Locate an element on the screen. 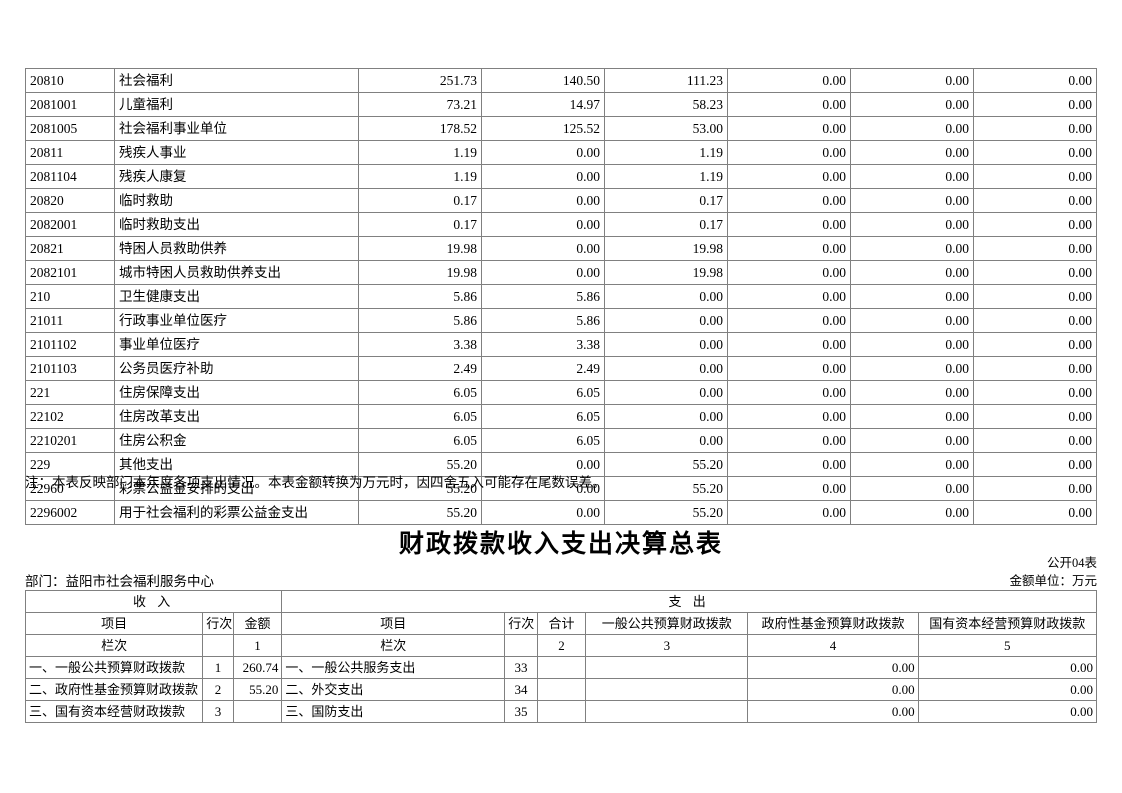 The image size is (1122, 793). cell-budget-code: 2296002 is located at coordinates (70, 512).